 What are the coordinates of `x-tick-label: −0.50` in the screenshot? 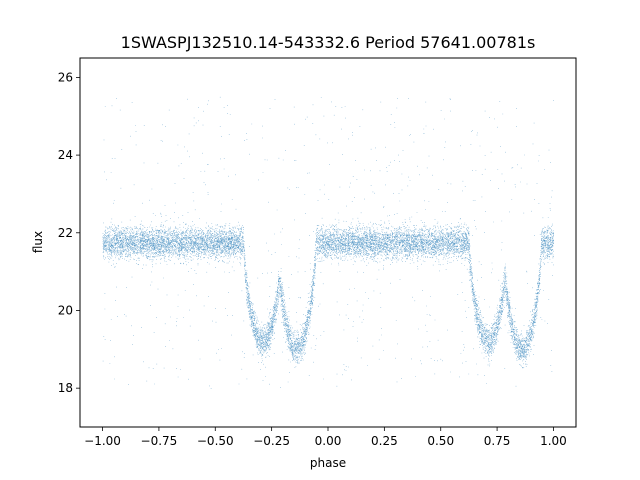 It's located at (215, 441).